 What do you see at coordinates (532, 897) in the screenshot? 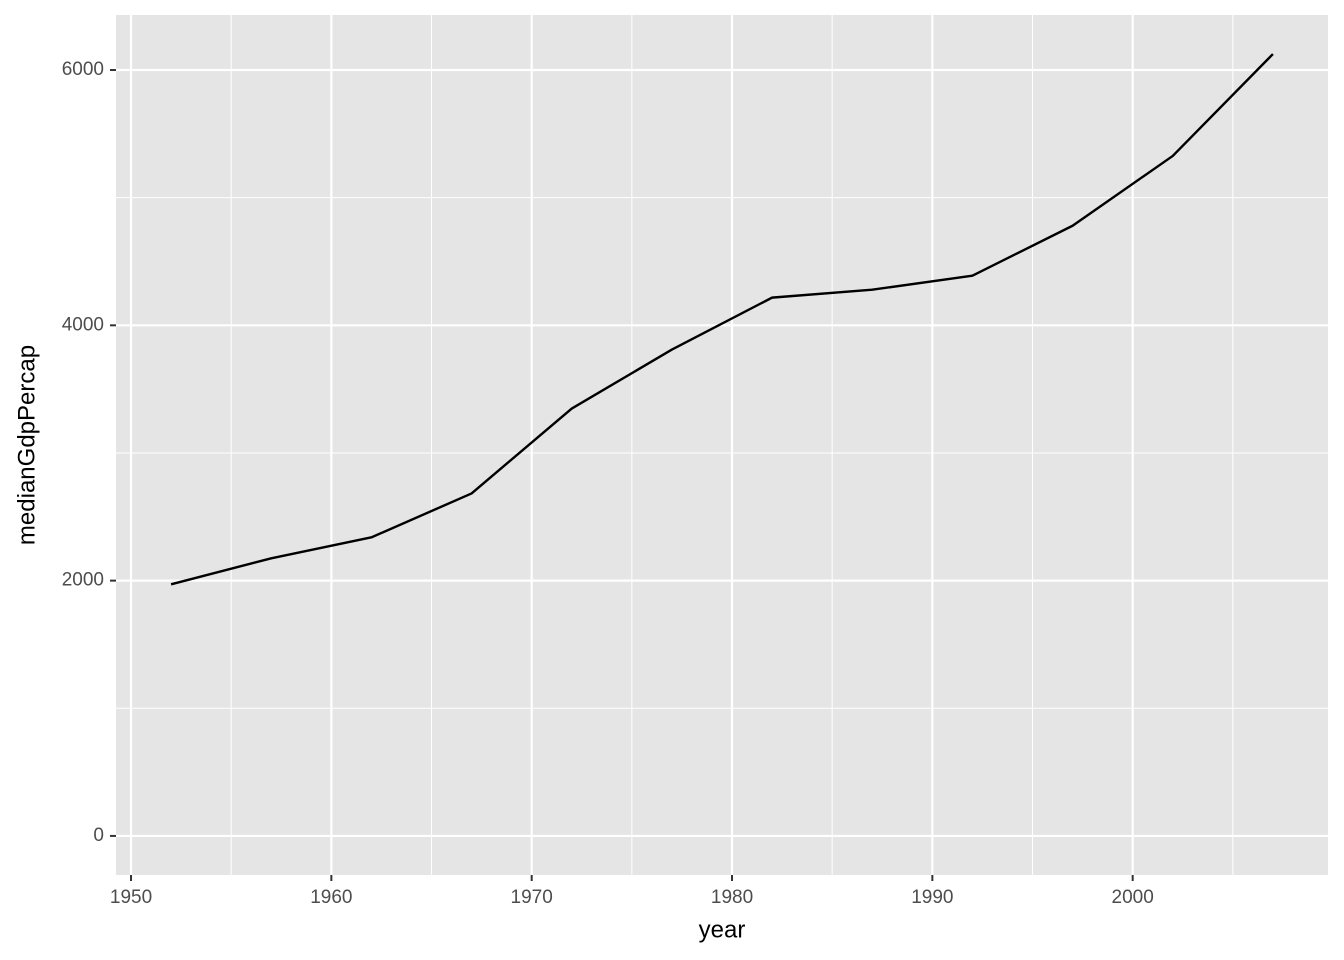
I see `x-tick-label: 1970` at bounding box center [532, 897].